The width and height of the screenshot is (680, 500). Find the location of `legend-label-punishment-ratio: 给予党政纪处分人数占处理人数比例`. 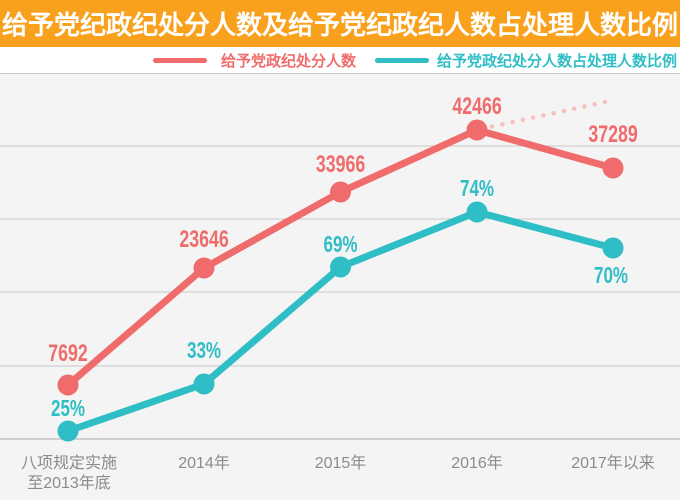

legend-label-punishment-ratio: 给予党政纪处分人数占处理人数比例 is located at coordinates (557, 61).